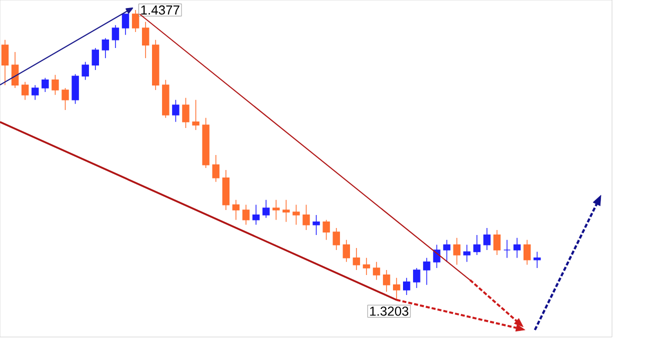  What do you see at coordinates (160, 10) in the screenshot?
I see `annotation: 1.4377` at bounding box center [160, 10].